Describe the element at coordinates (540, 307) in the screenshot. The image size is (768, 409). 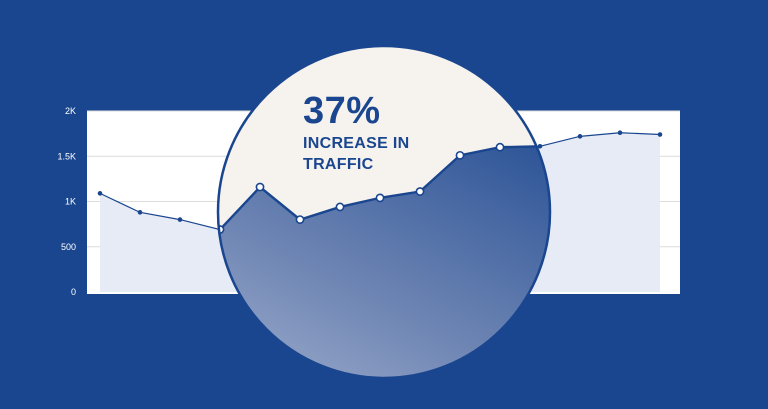
I see `x-tick-label: DEC` at that location.